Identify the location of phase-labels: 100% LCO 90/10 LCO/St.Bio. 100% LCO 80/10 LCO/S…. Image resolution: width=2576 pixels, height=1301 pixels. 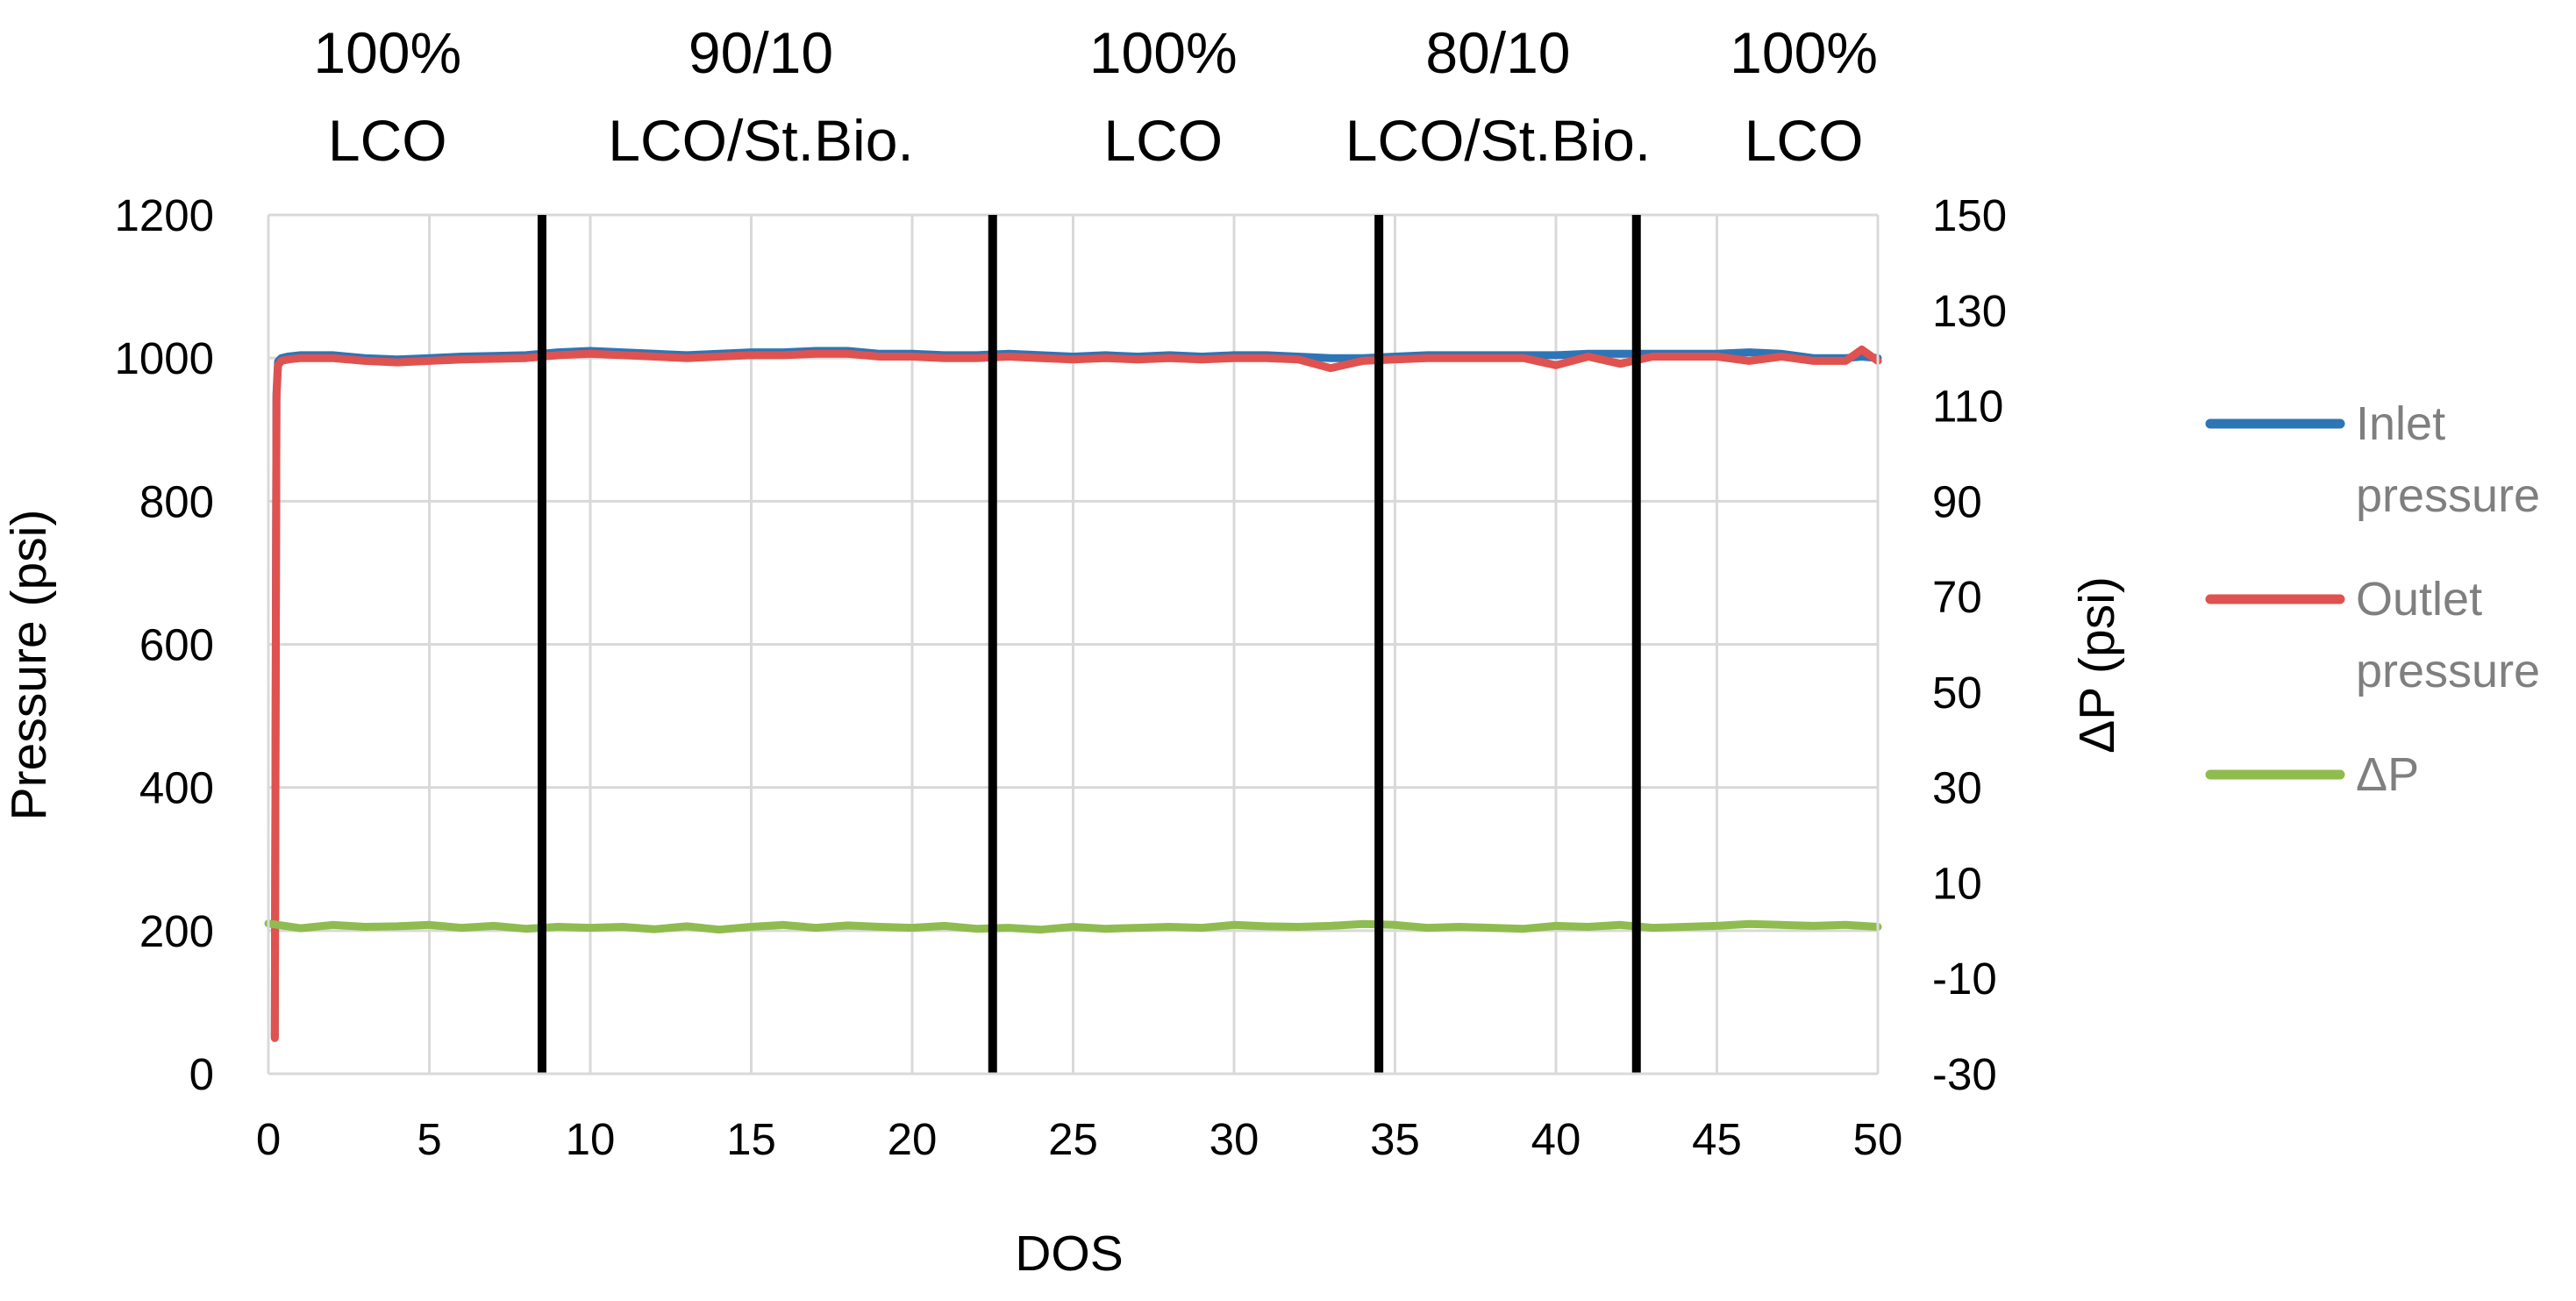
(1095, 96).